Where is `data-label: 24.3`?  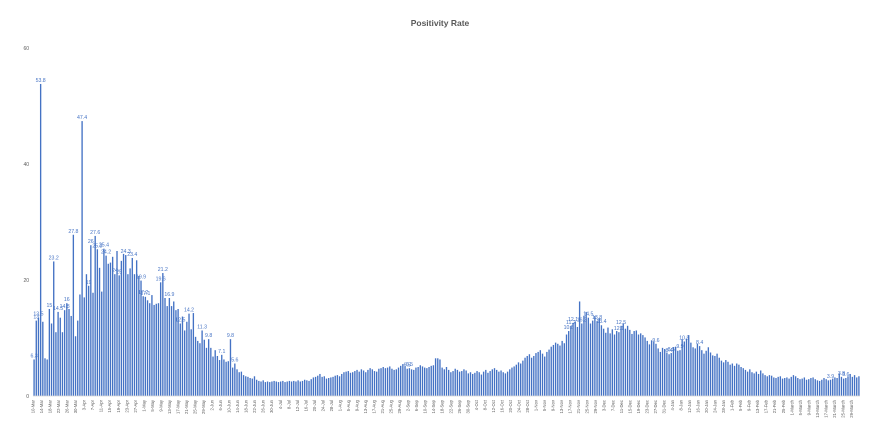 data-label: 24.3 is located at coordinates (126, 252).